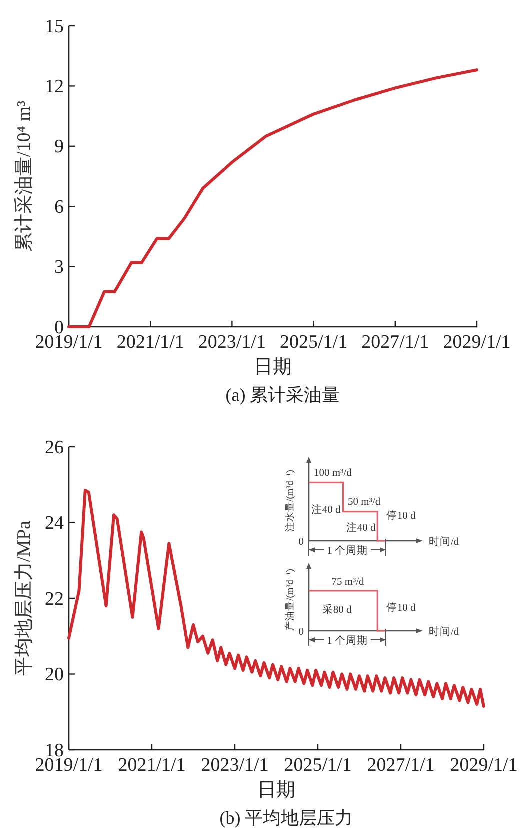 The height and width of the screenshot is (834, 522). I want to click on text: (a) 累计采油量, so click(283, 395).